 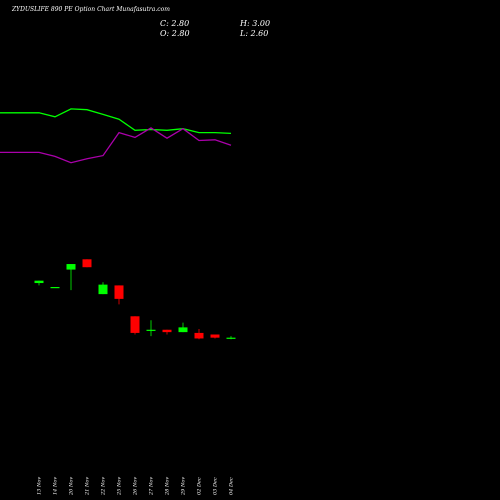 I want to click on x-tick-label: 22 Nov, so click(x=104, y=486).